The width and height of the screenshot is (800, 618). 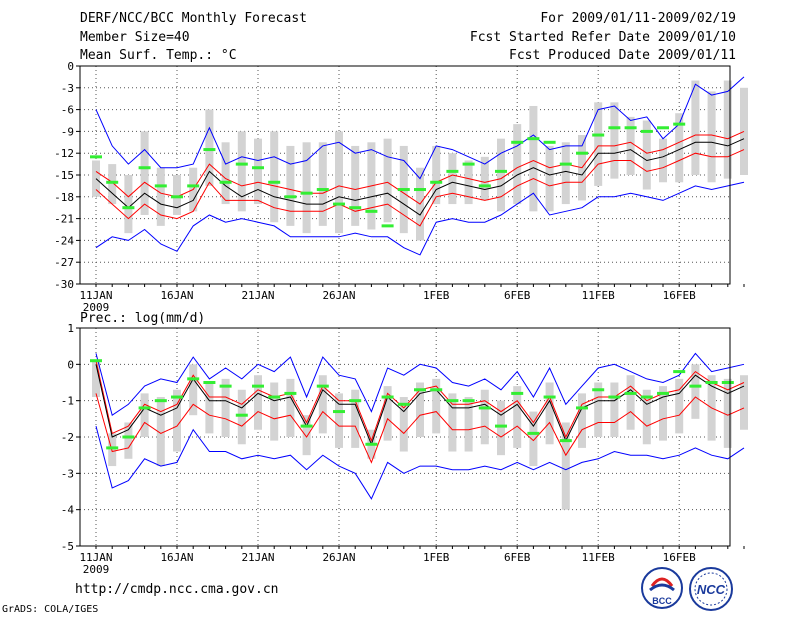 What do you see at coordinates (517, 295) in the screenshot?
I see `panel1-x-tick-label: 6FEB` at bounding box center [517, 295].